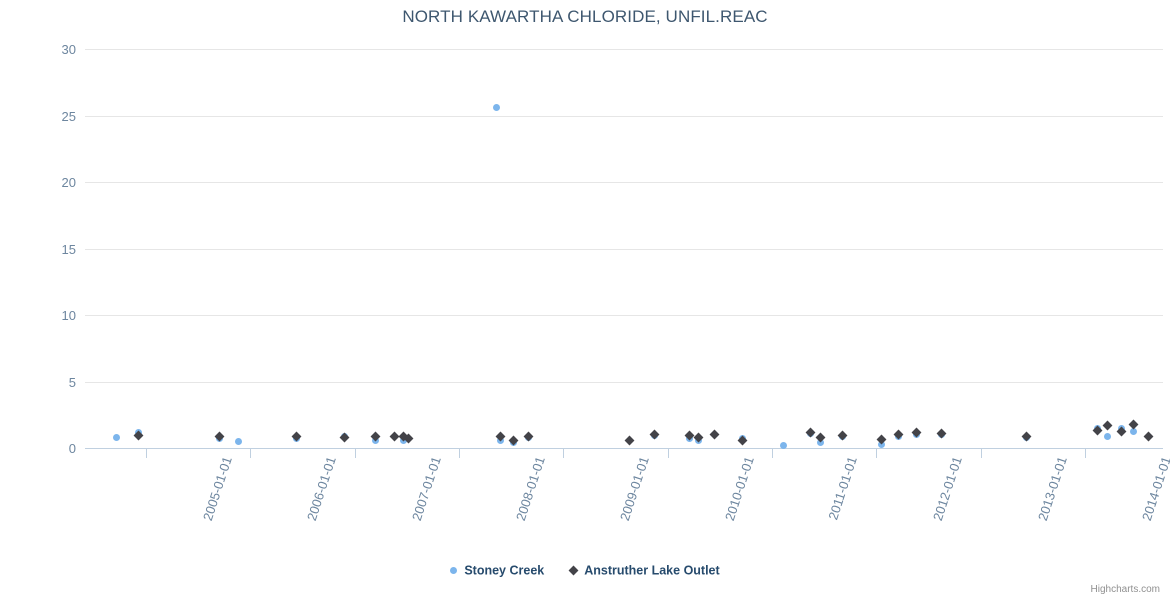 This screenshot has width=1170, height=600. Describe the element at coordinates (842, 488) in the screenshot. I see `x-tick-label: 2011-01-01` at that location.